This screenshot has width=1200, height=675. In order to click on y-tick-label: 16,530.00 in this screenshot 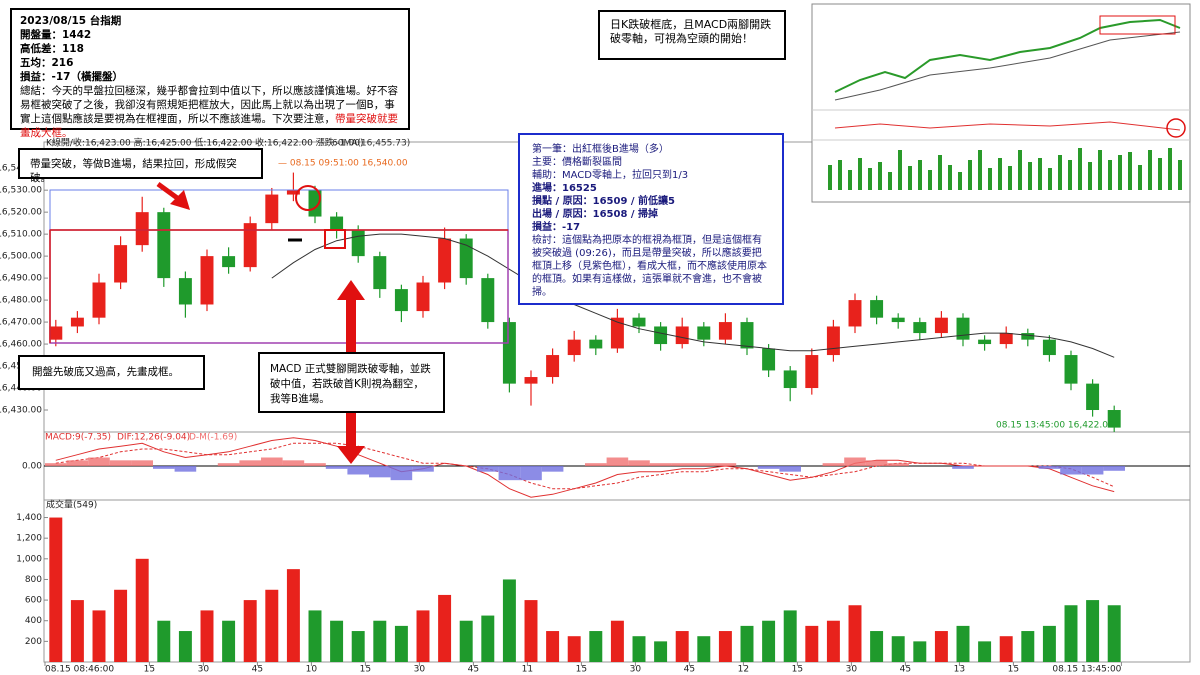, I will do `click(21, 191)`.